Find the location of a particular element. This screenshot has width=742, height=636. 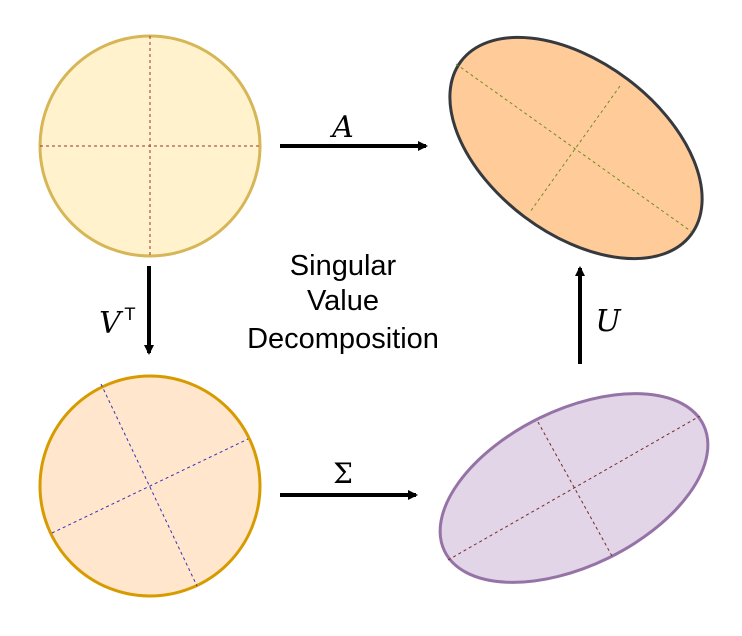

center-title-line-2: Value is located at coordinates (343, 301).